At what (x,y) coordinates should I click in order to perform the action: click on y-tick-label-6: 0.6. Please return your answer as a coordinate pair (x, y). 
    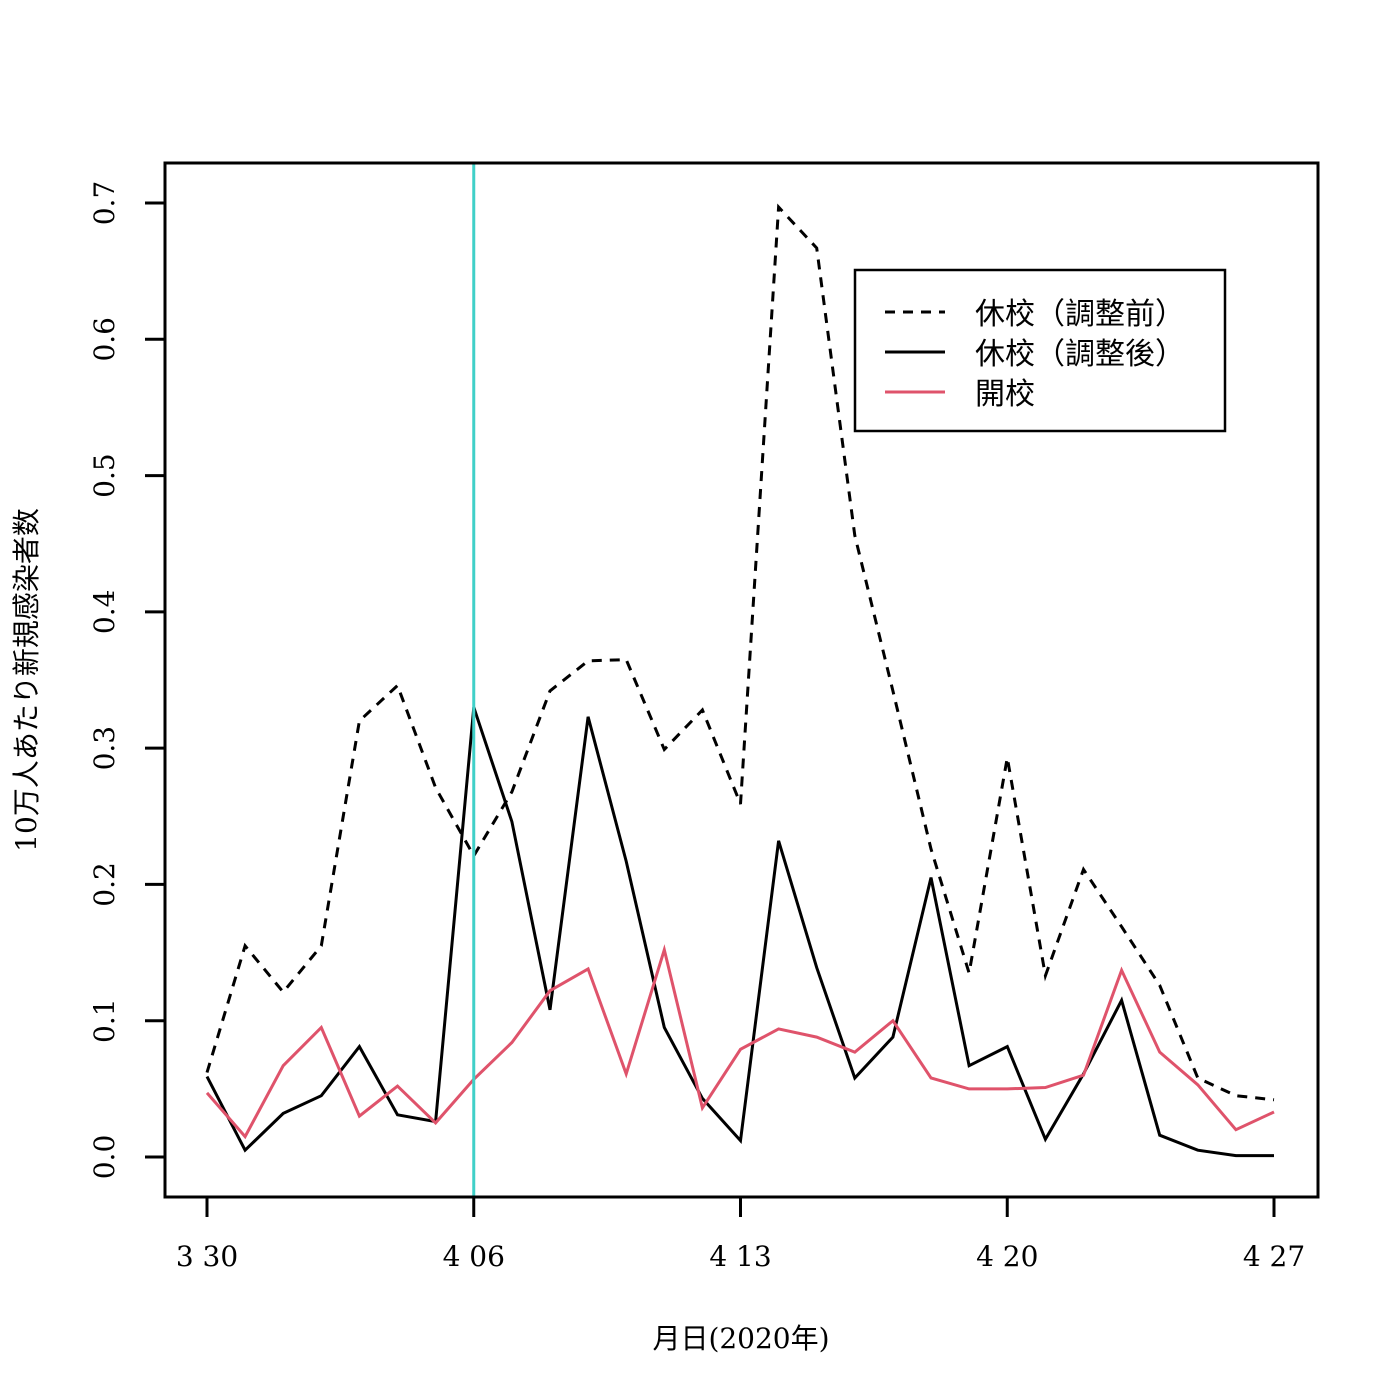
    Looking at the image, I should click on (104, 339).